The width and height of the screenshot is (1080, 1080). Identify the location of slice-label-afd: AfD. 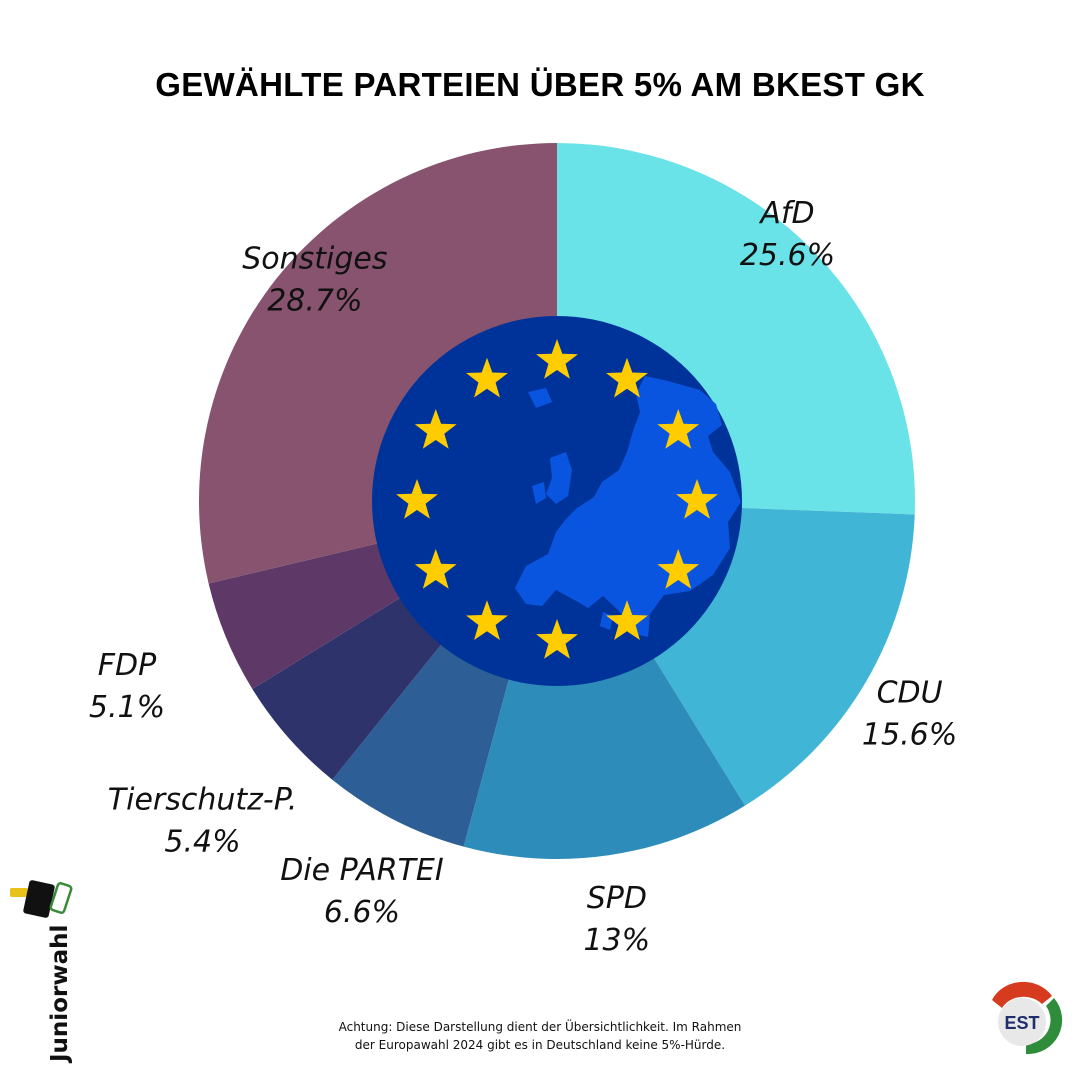
(786, 213).